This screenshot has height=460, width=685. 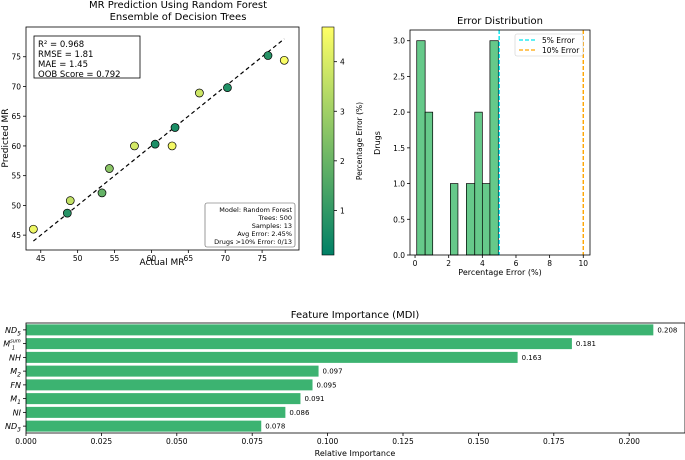 I want to click on info-trees: Trees: 500, so click(x=274, y=218).